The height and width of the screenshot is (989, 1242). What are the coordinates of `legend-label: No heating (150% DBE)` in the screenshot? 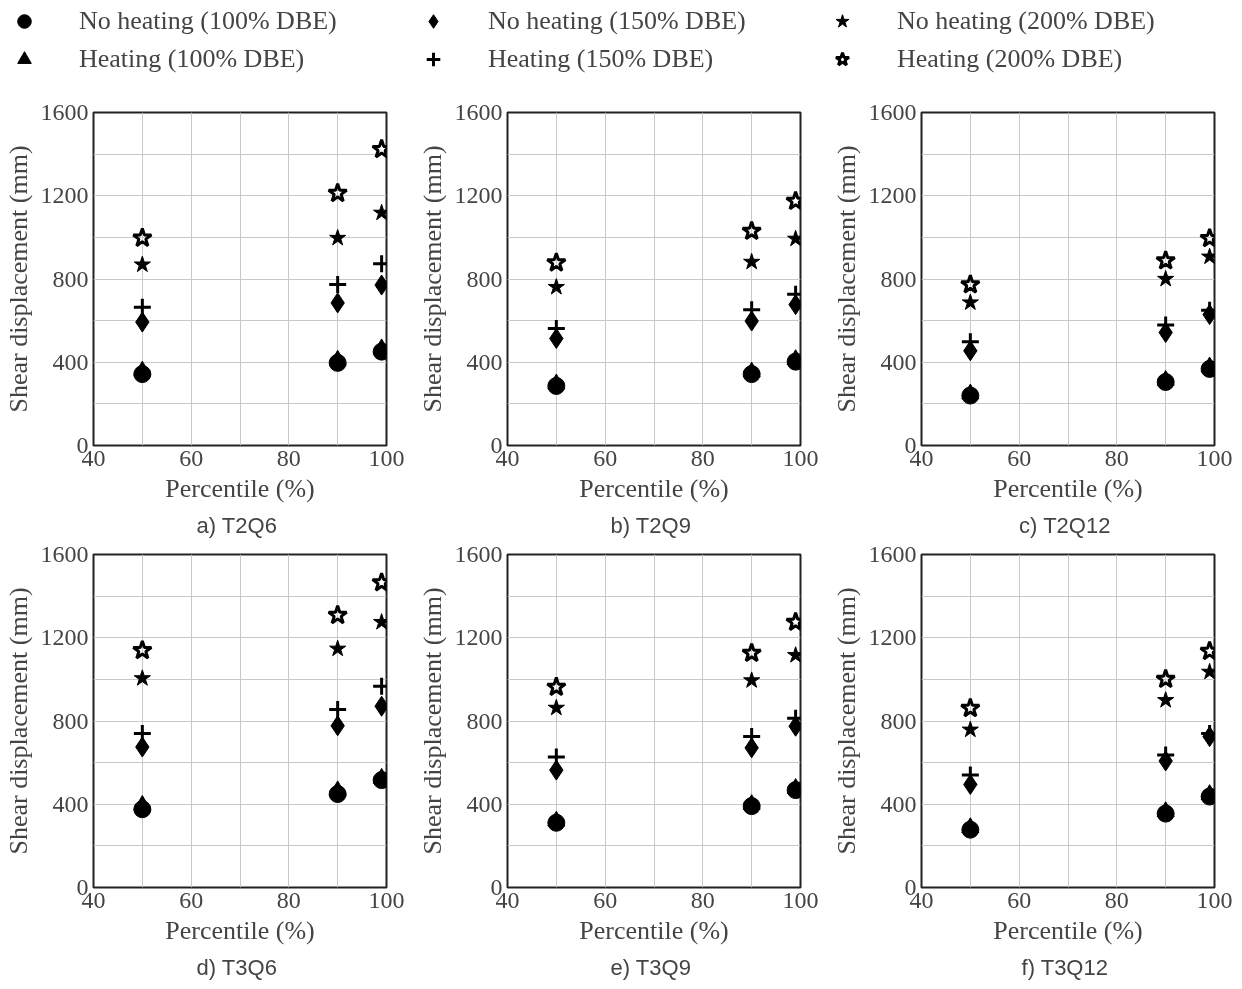 It's located at (617, 21).